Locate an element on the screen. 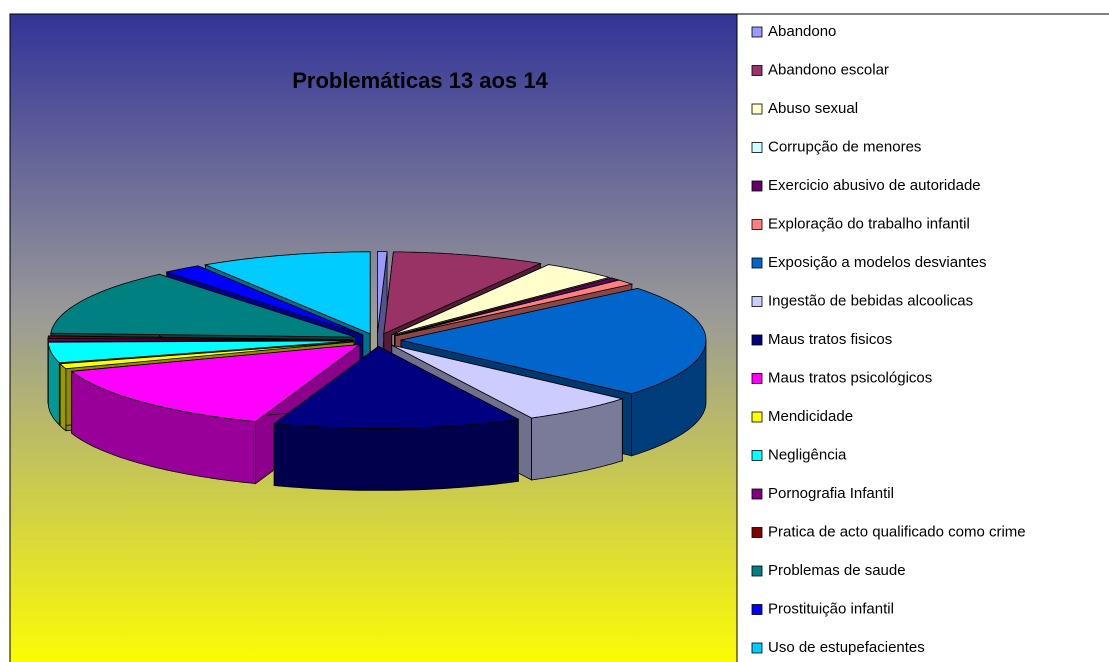 The width and height of the screenshot is (1109, 662). chart-title: Problemáticas 13 aos 14 is located at coordinates (420, 80).